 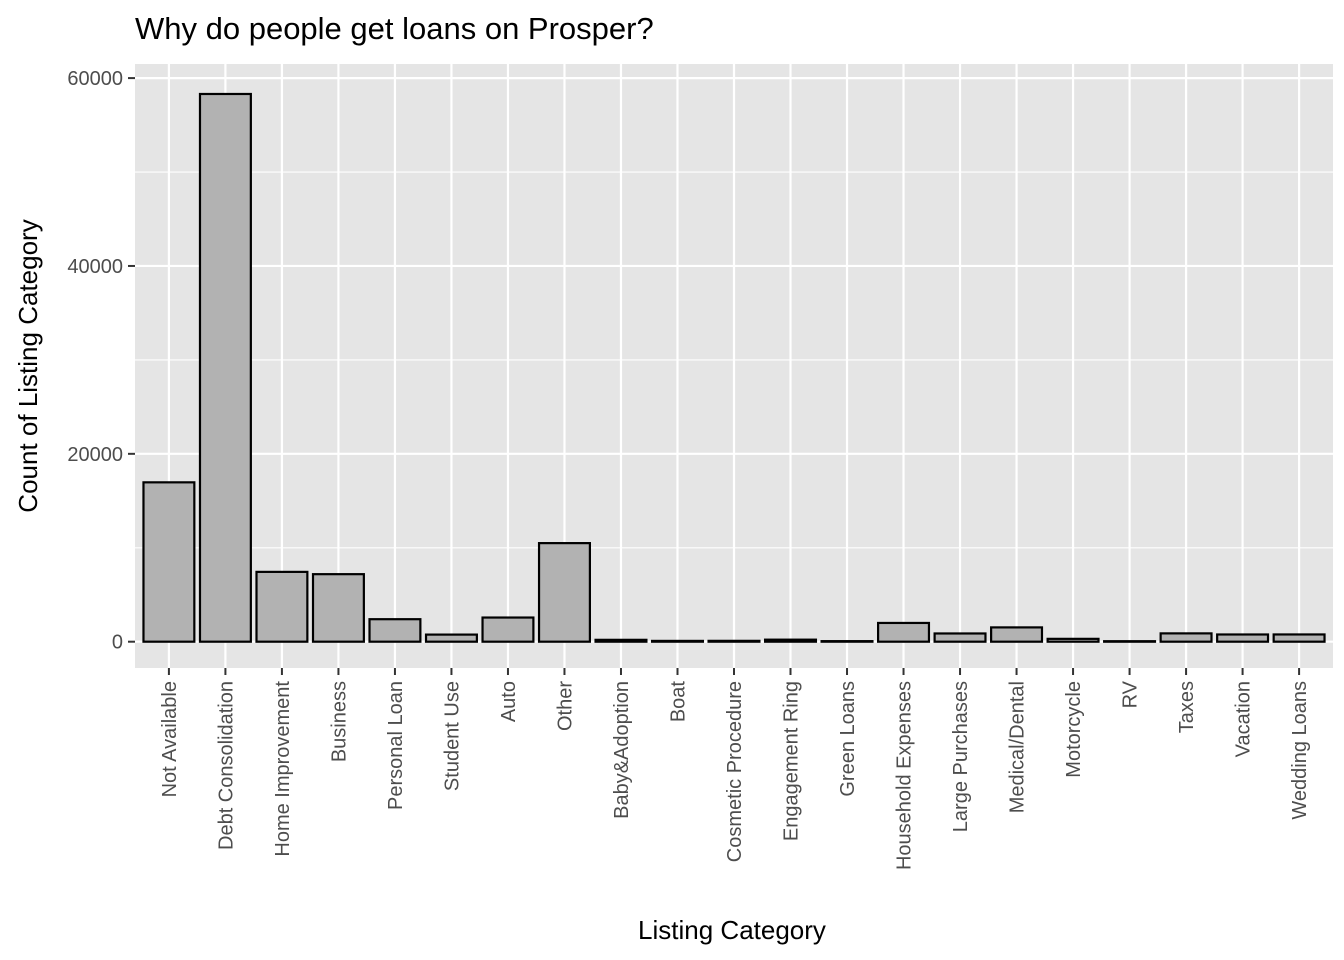 I want to click on x-tick-label: Home Improvement, so click(x=283, y=769).